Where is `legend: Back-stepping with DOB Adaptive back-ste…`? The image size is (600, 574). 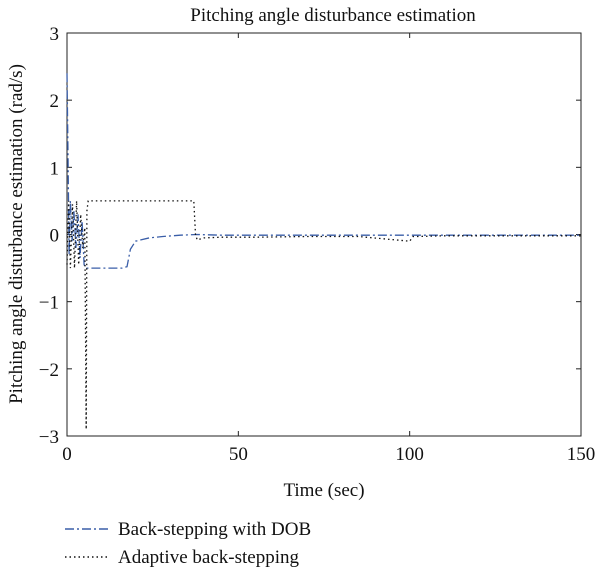 legend: Back-stepping with DOB Adaptive back-ste… is located at coordinates (188, 543).